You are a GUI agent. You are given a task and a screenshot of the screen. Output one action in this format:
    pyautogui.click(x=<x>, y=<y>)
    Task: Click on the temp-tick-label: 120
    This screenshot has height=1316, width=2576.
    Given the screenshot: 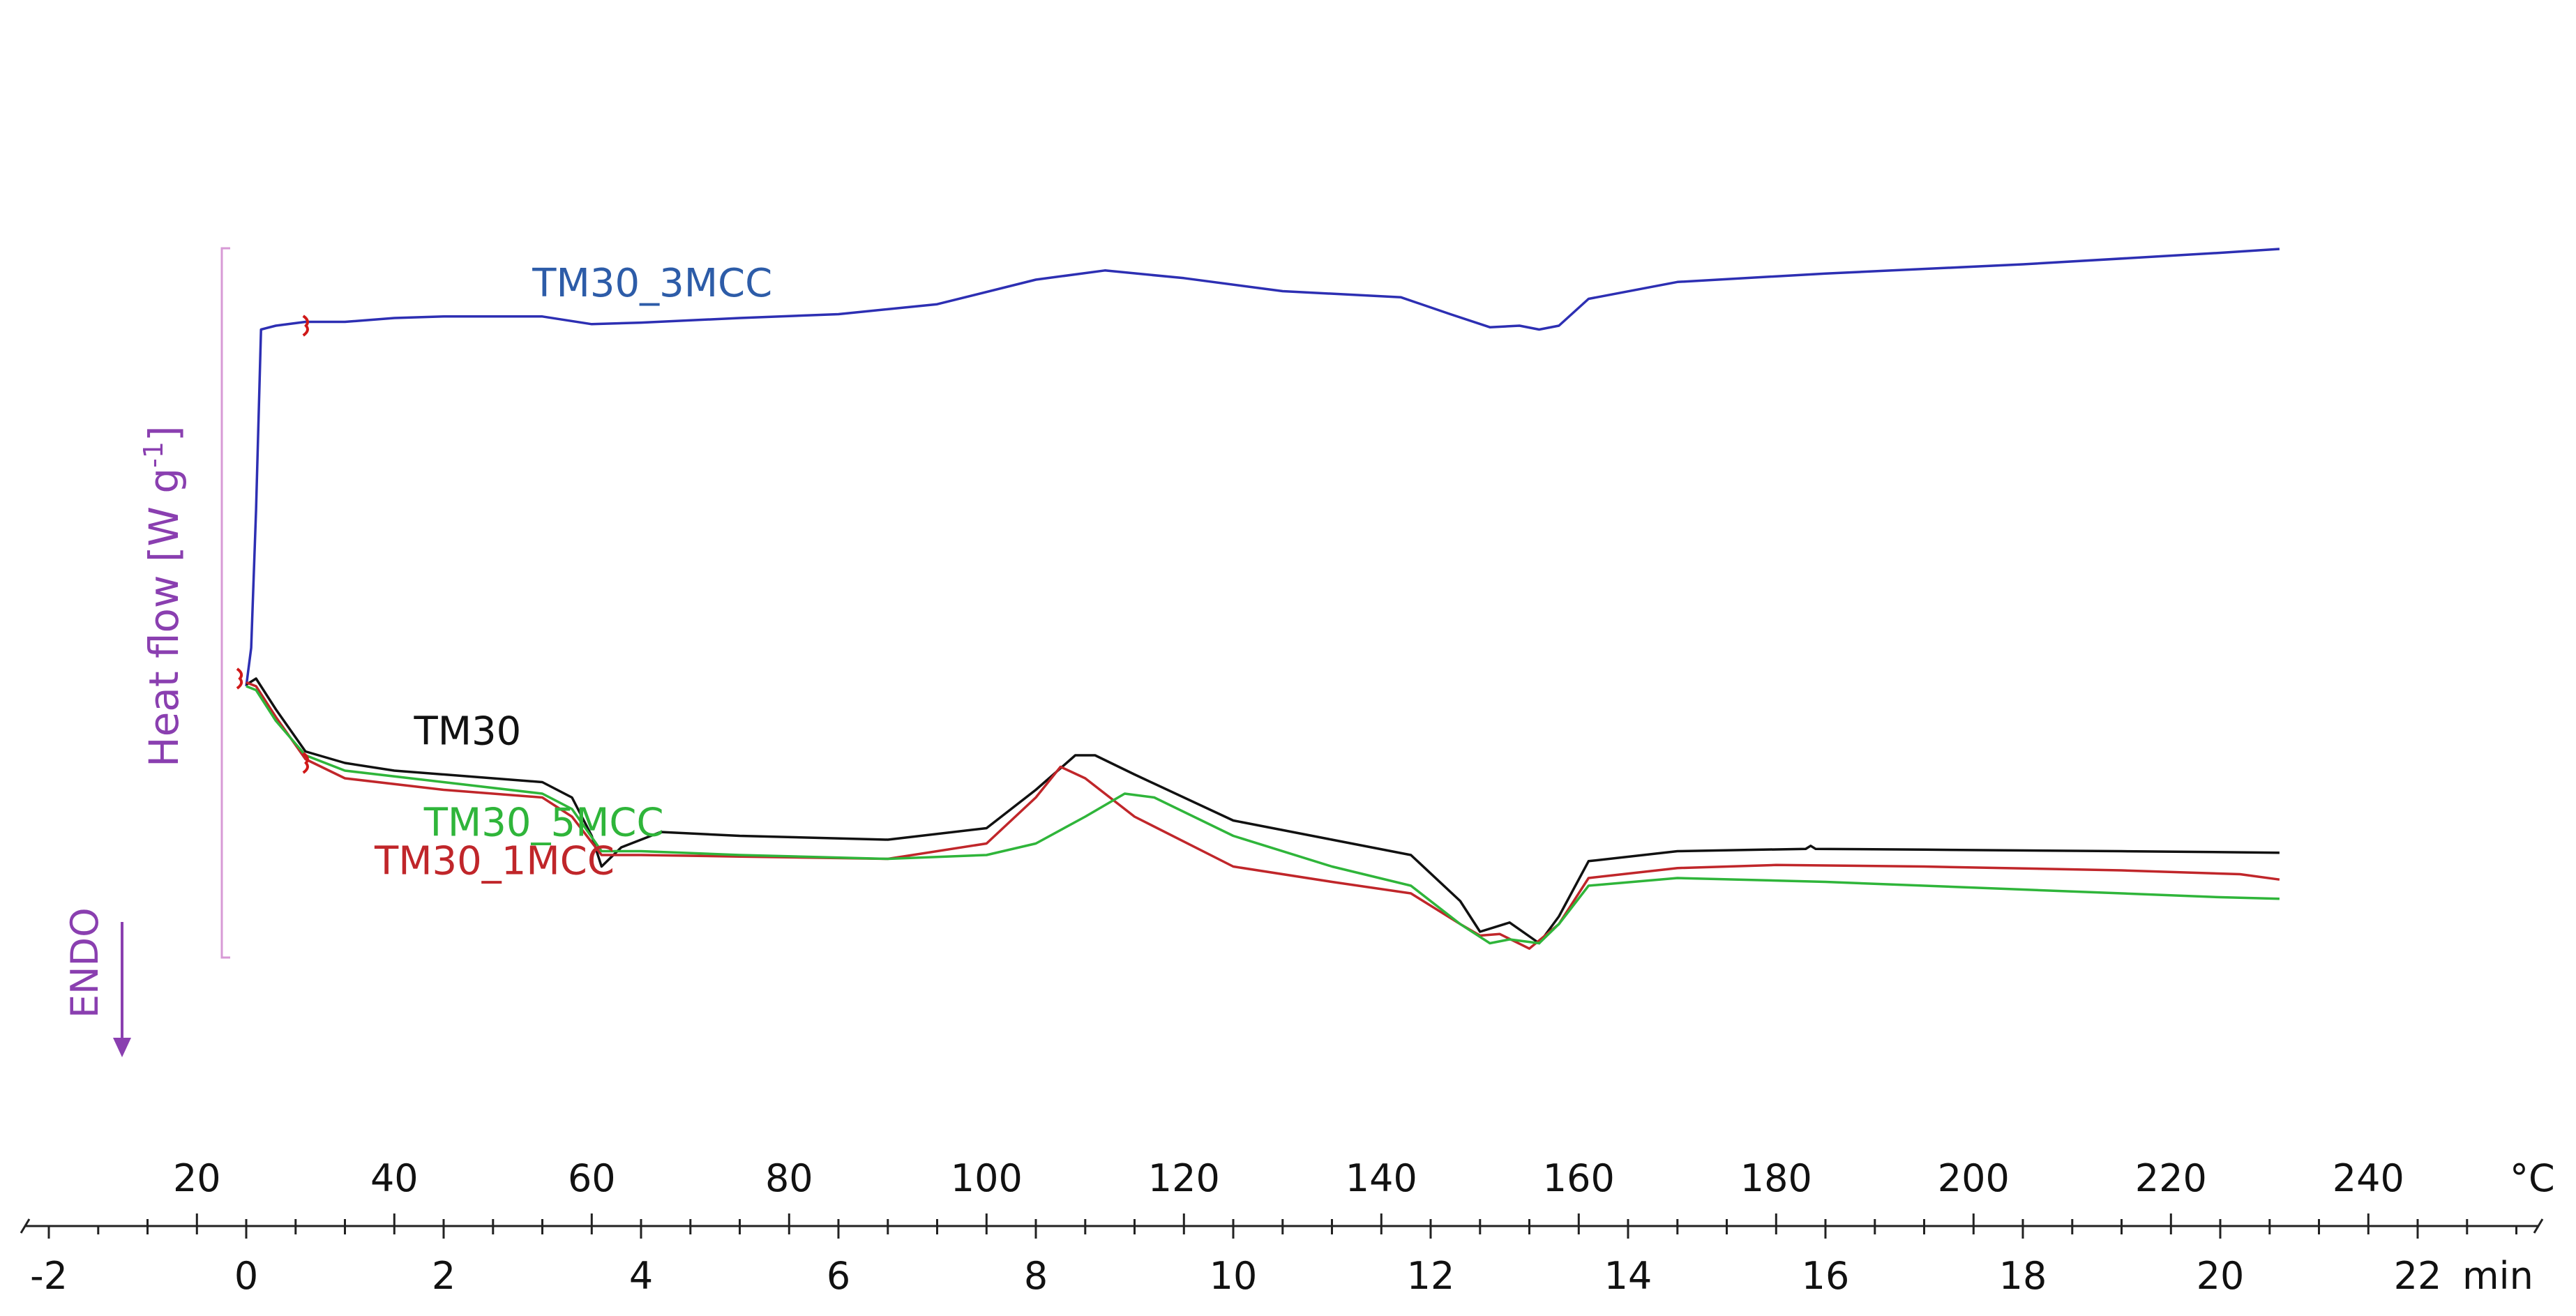 What is the action you would take?
    pyautogui.click(x=1184, y=1178)
    